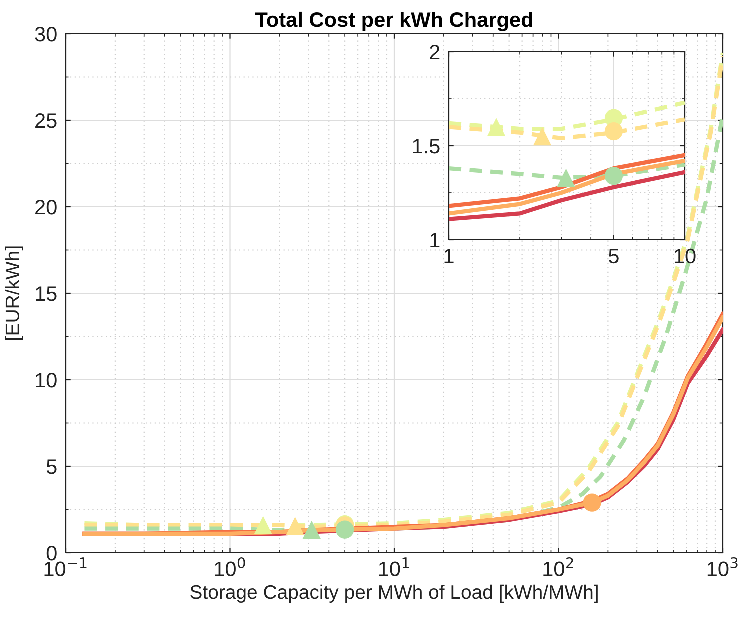 The height and width of the screenshot is (624, 740). What do you see at coordinates (449, 256) in the screenshot?
I see `x-tick-label: 1` at bounding box center [449, 256].